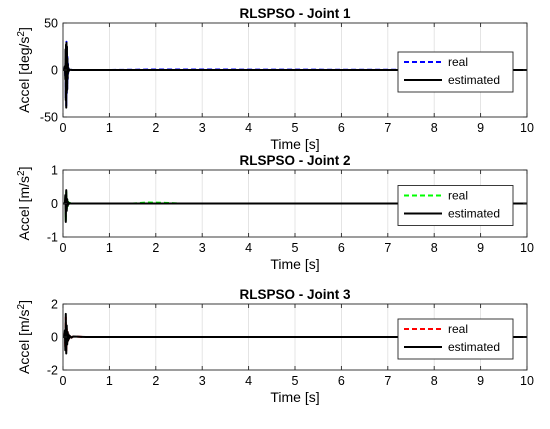 Image resolution: width=550 pixels, height=429 pixels. What do you see at coordinates (49, 118) in the screenshot?
I see `y-tick-label: -50` at bounding box center [49, 118].